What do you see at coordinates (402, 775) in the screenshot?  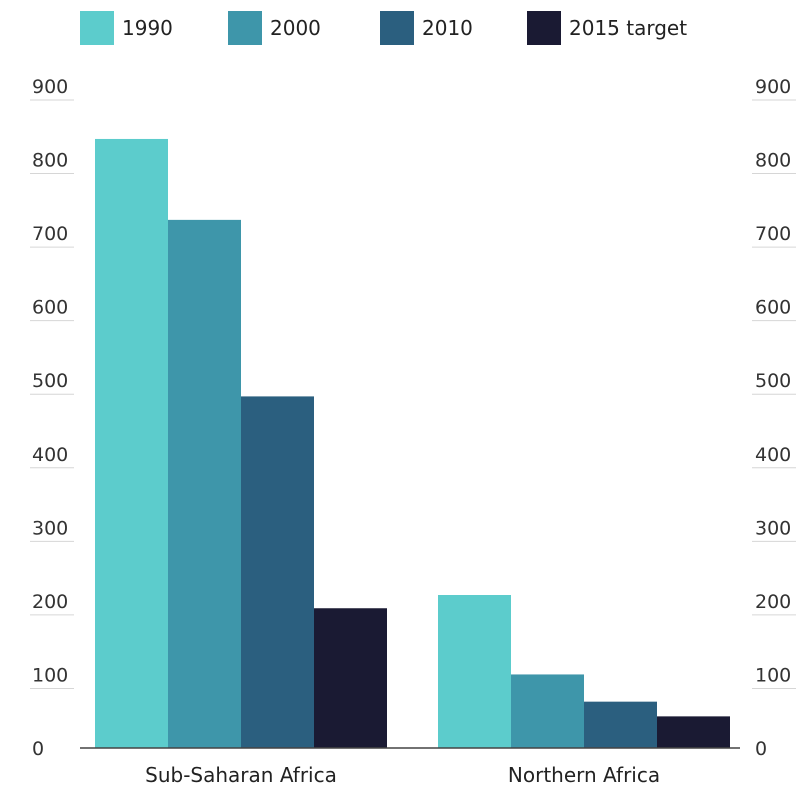 I see `x-axis-categories: Sub-Saharan Africa Northern Africa` at bounding box center [402, 775].